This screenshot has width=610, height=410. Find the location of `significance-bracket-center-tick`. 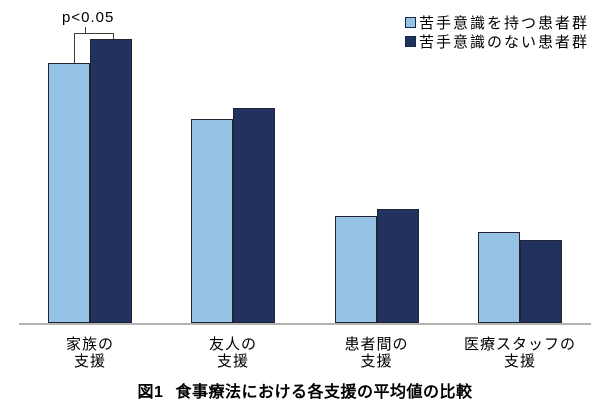

significance-bracket-center-tick is located at coordinates (85, 30).